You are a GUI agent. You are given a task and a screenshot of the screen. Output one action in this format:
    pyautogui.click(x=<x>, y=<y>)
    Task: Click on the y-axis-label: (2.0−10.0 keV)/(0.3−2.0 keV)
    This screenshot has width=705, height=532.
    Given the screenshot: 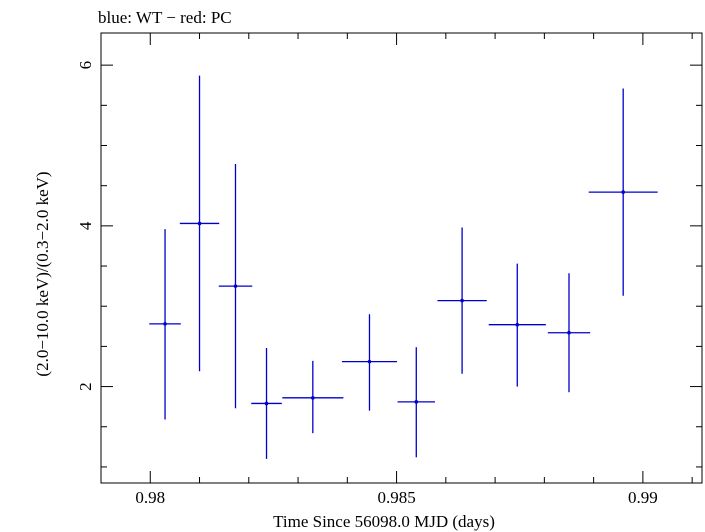 What is the action you would take?
    pyautogui.click(x=42, y=273)
    